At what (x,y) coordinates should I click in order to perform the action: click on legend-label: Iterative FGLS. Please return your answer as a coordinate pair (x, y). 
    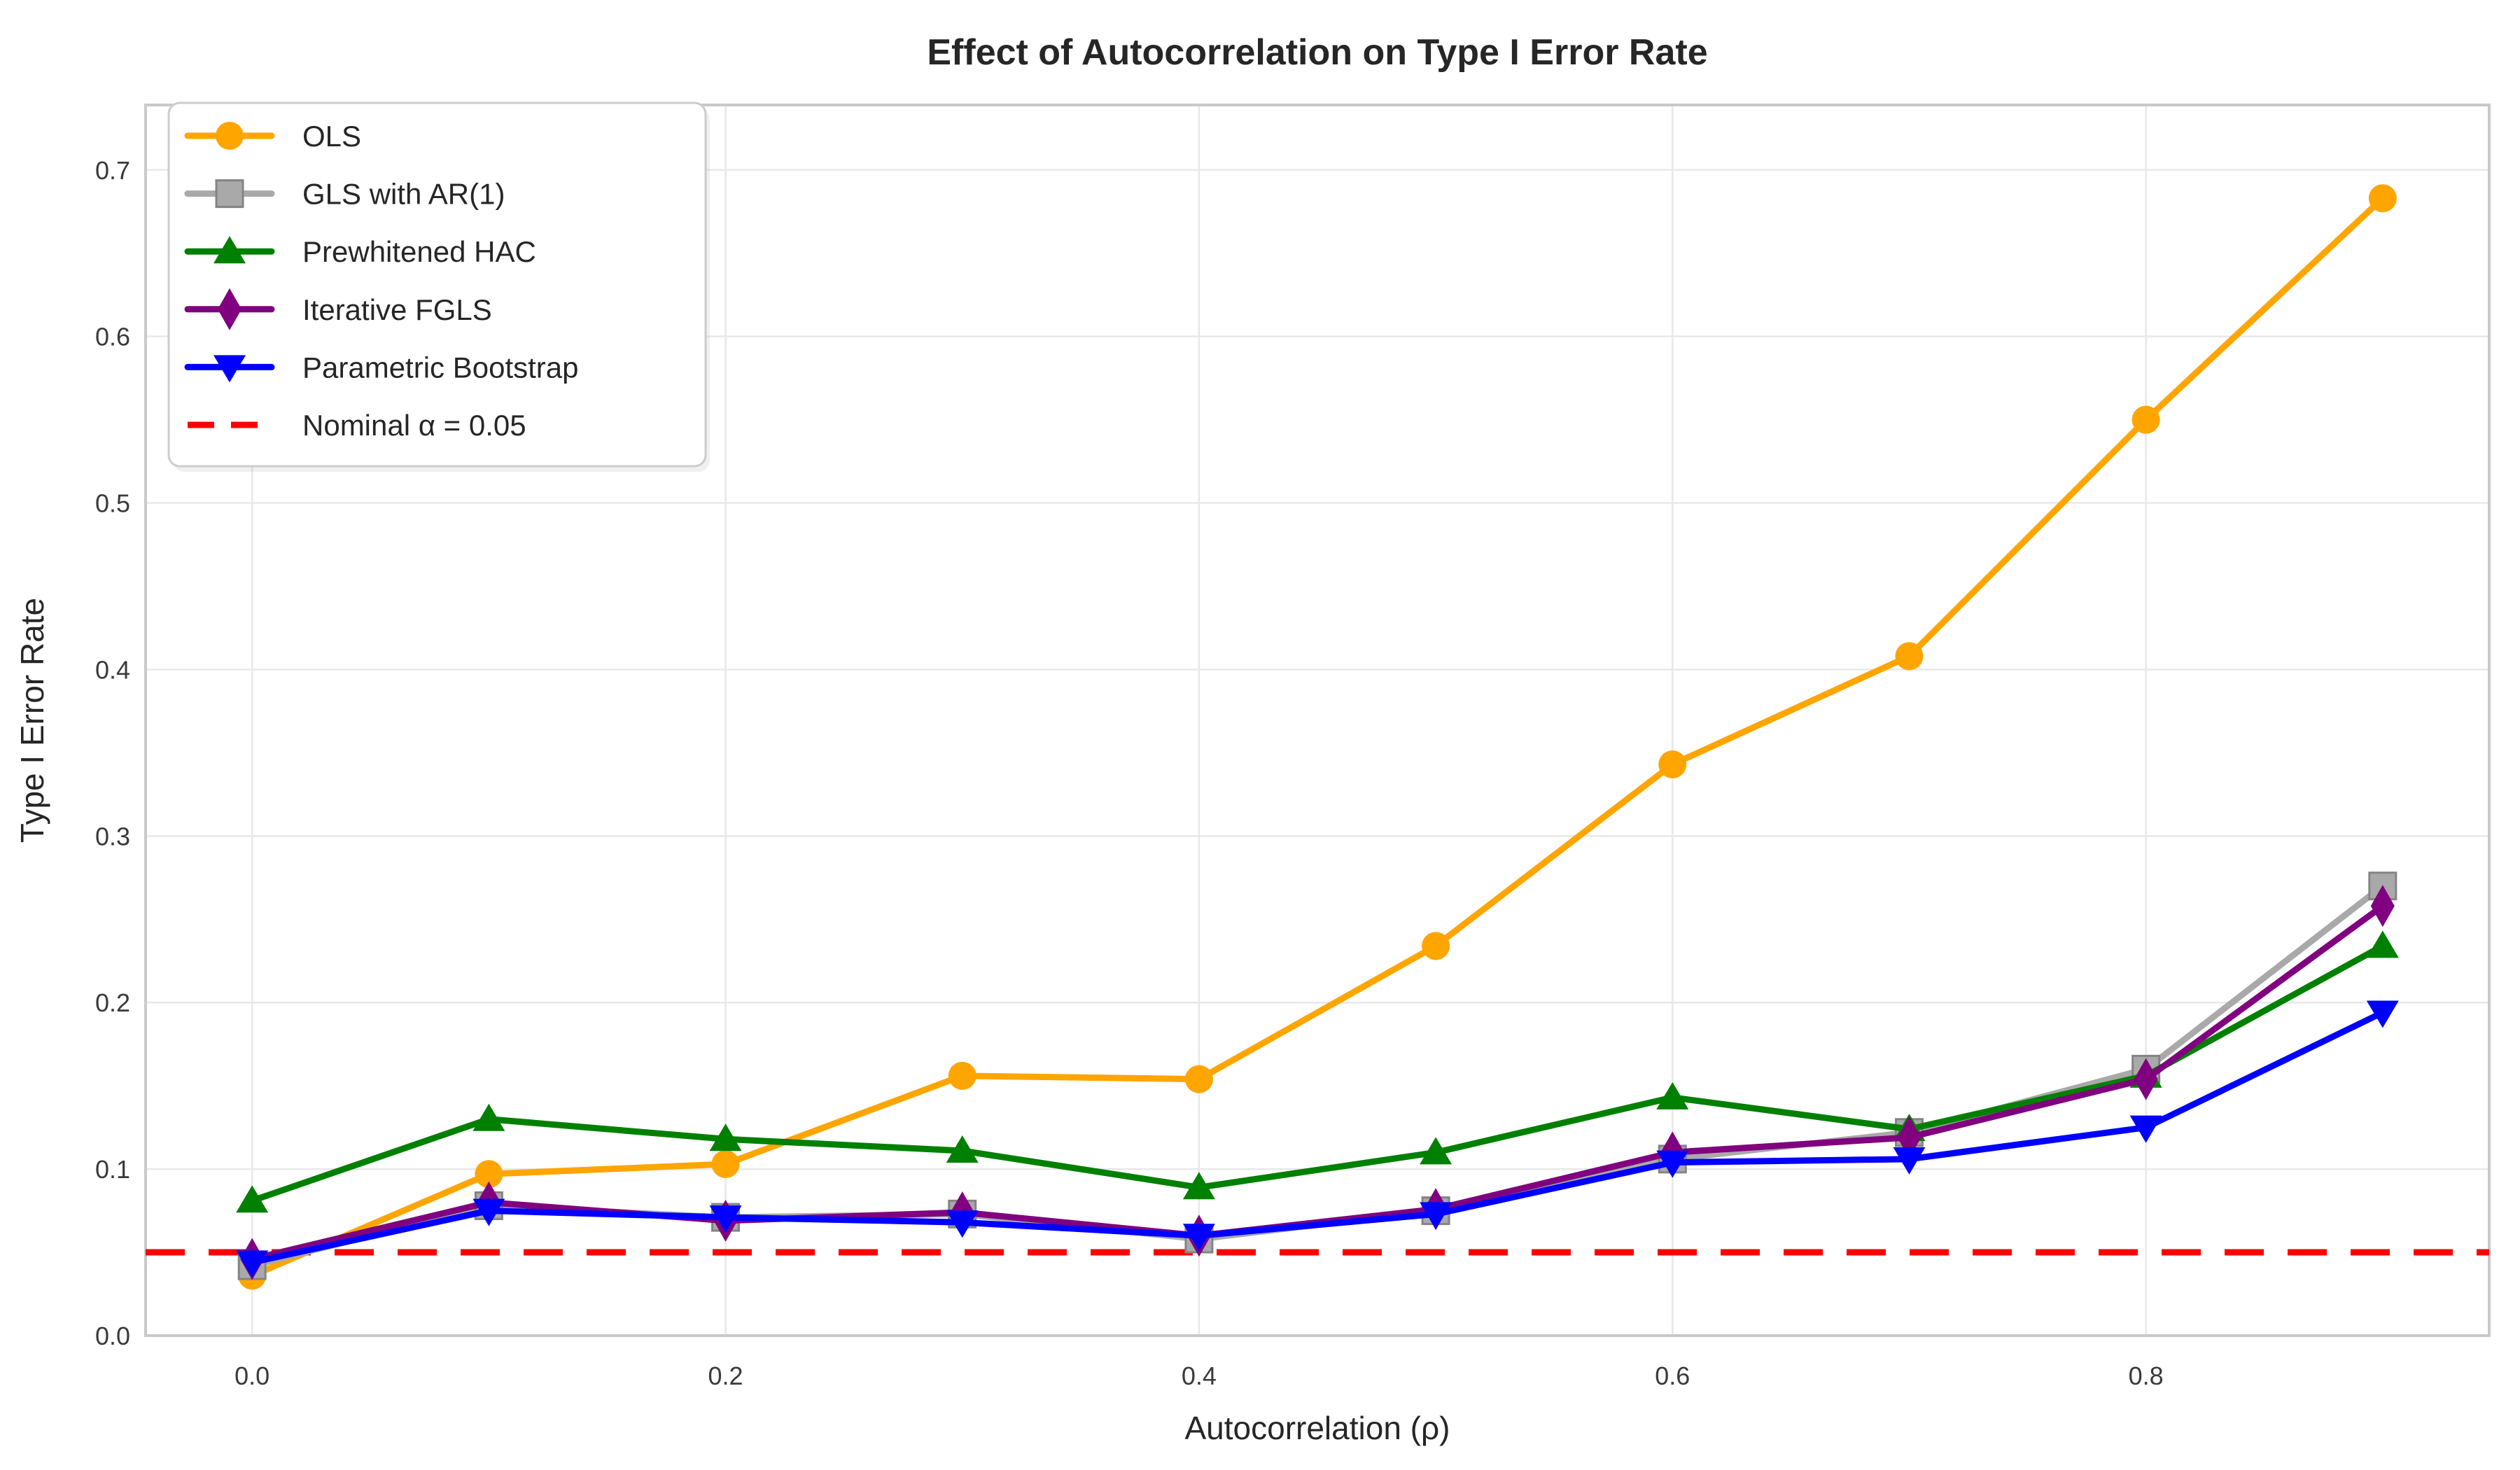
    Looking at the image, I should click on (397, 309).